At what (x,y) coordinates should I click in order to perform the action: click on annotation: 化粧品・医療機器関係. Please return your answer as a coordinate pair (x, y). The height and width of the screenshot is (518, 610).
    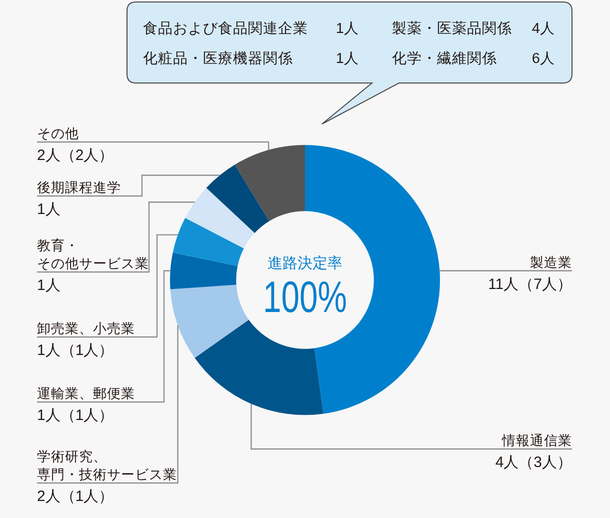
    Looking at the image, I should click on (218, 59).